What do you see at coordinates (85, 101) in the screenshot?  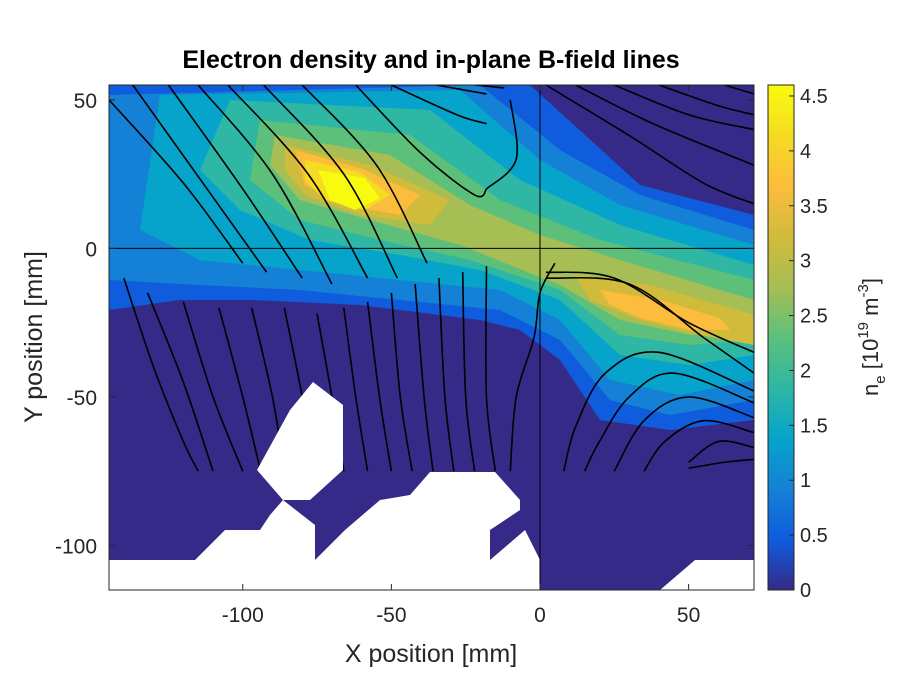 I see `y-tick-label: 50` at bounding box center [85, 101].